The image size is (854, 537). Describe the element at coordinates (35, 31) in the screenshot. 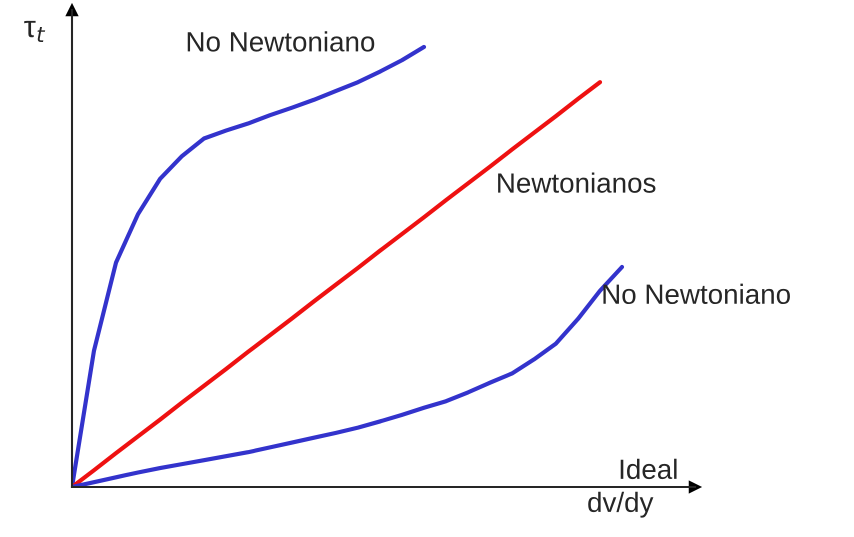

I see `y-axis-title: τ$_{t}$` at that location.